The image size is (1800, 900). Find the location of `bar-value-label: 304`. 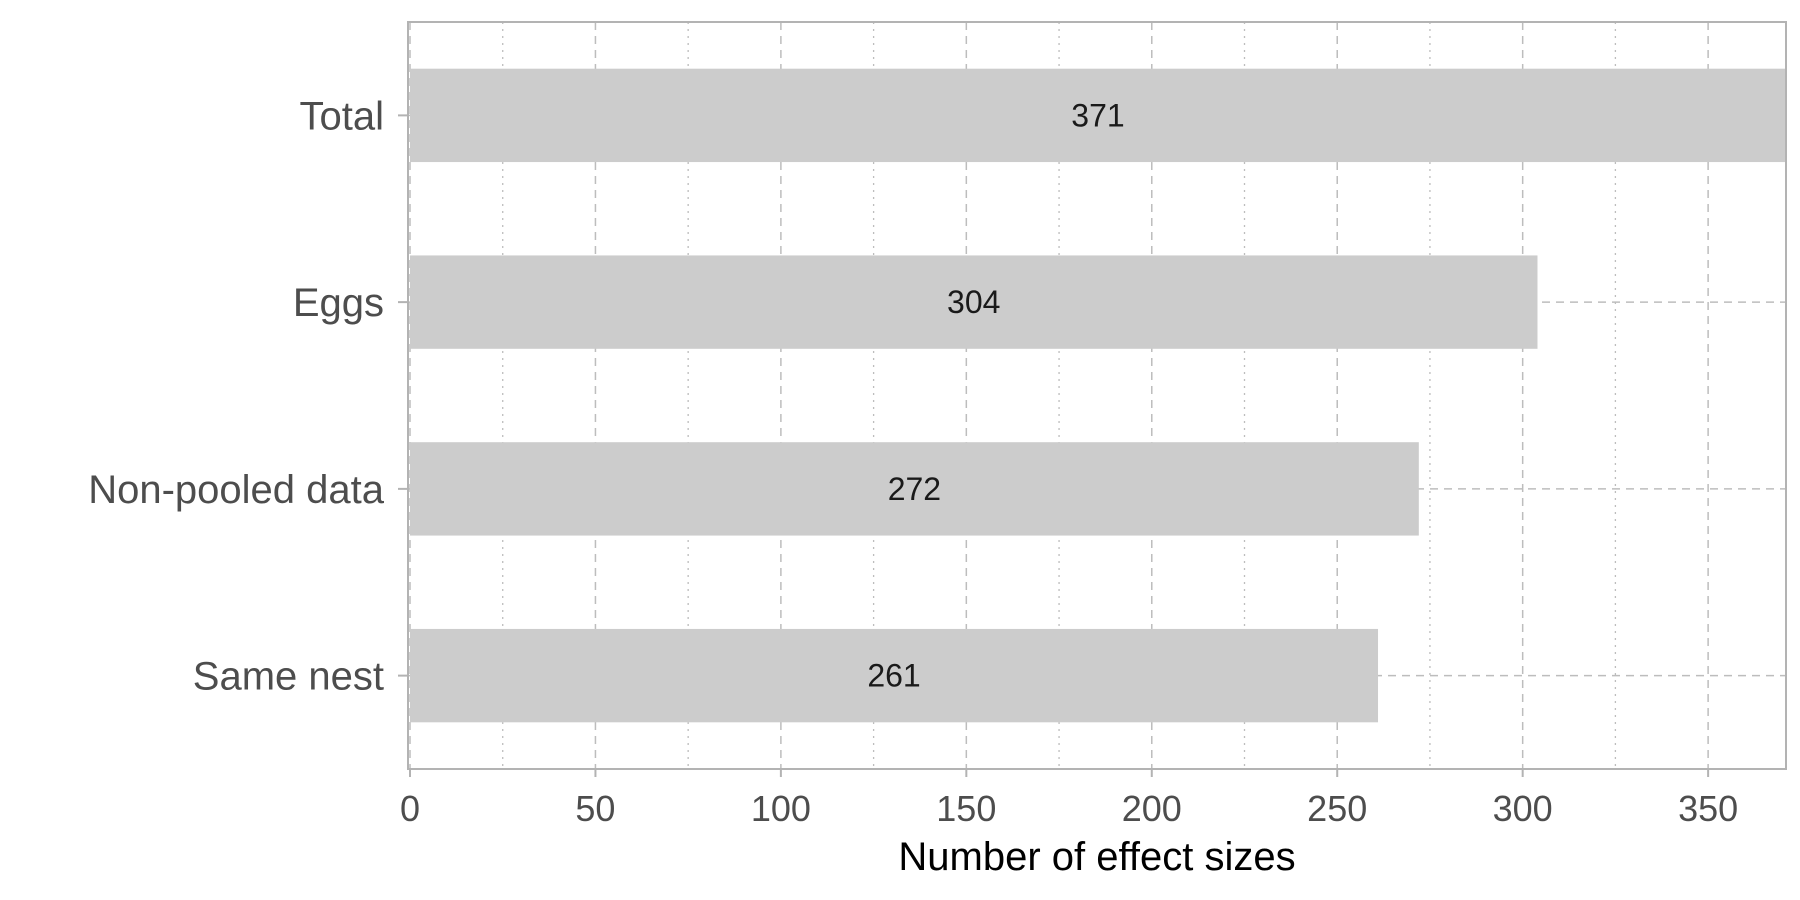

bar-value-label: 304 is located at coordinates (973, 302).